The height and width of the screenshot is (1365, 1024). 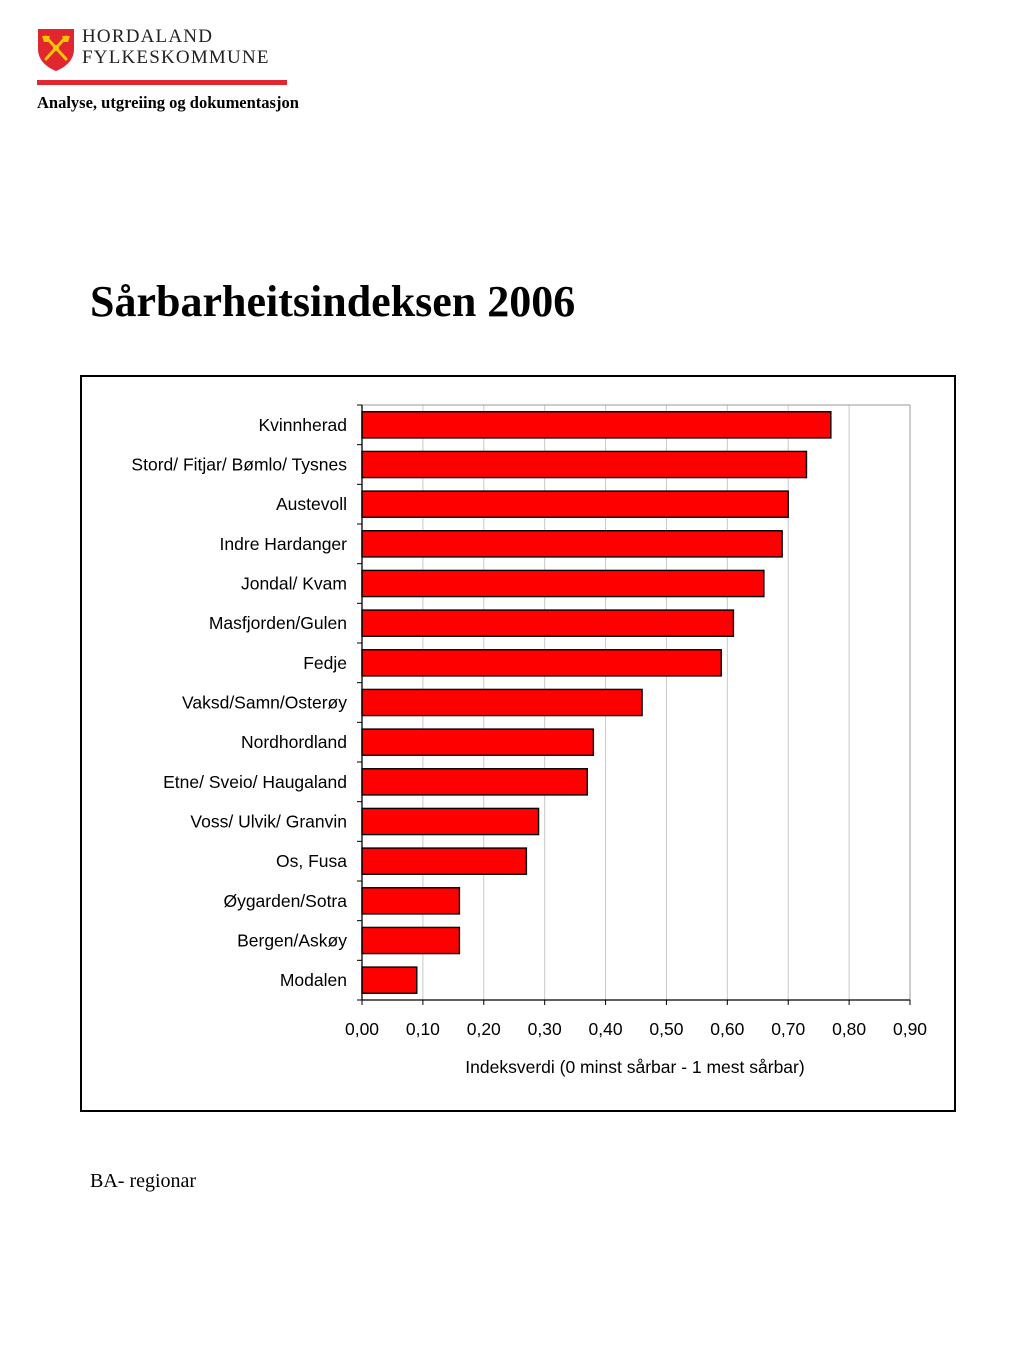 What do you see at coordinates (325, 663) in the screenshot?
I see `category-label: Fedje` at bounding box center [325, 663].